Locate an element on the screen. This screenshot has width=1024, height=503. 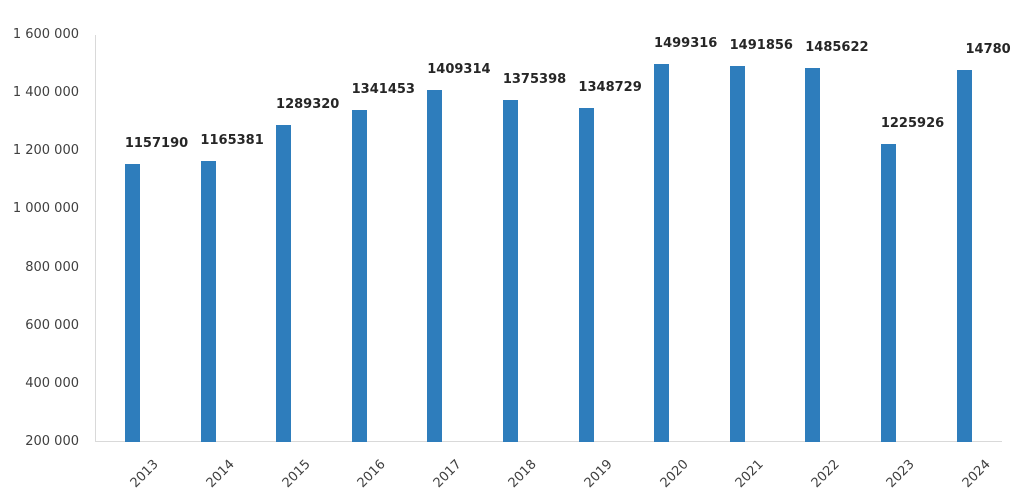
x-axis-tick-label-2016: 2016 is located at coordinates (371, 474).